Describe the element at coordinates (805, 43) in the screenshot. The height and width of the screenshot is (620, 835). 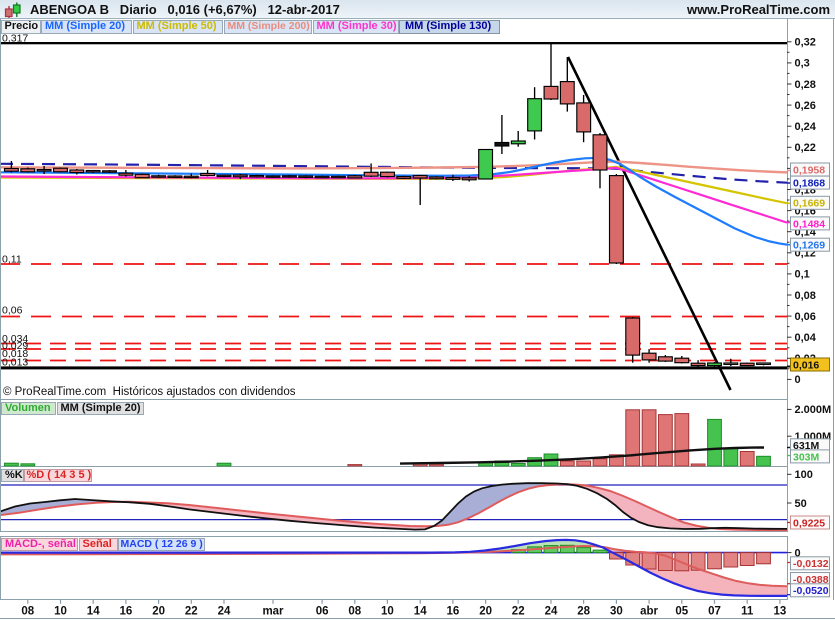
I see `svg-text: 0,32` at that location.